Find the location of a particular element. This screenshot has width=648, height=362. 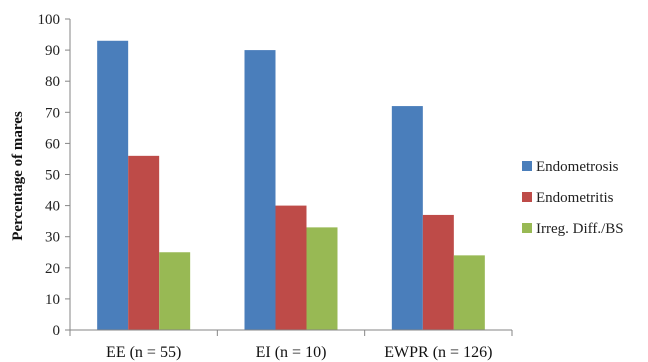

x-tick-label: EI (n = 10) is located at coordinates (291, 352).